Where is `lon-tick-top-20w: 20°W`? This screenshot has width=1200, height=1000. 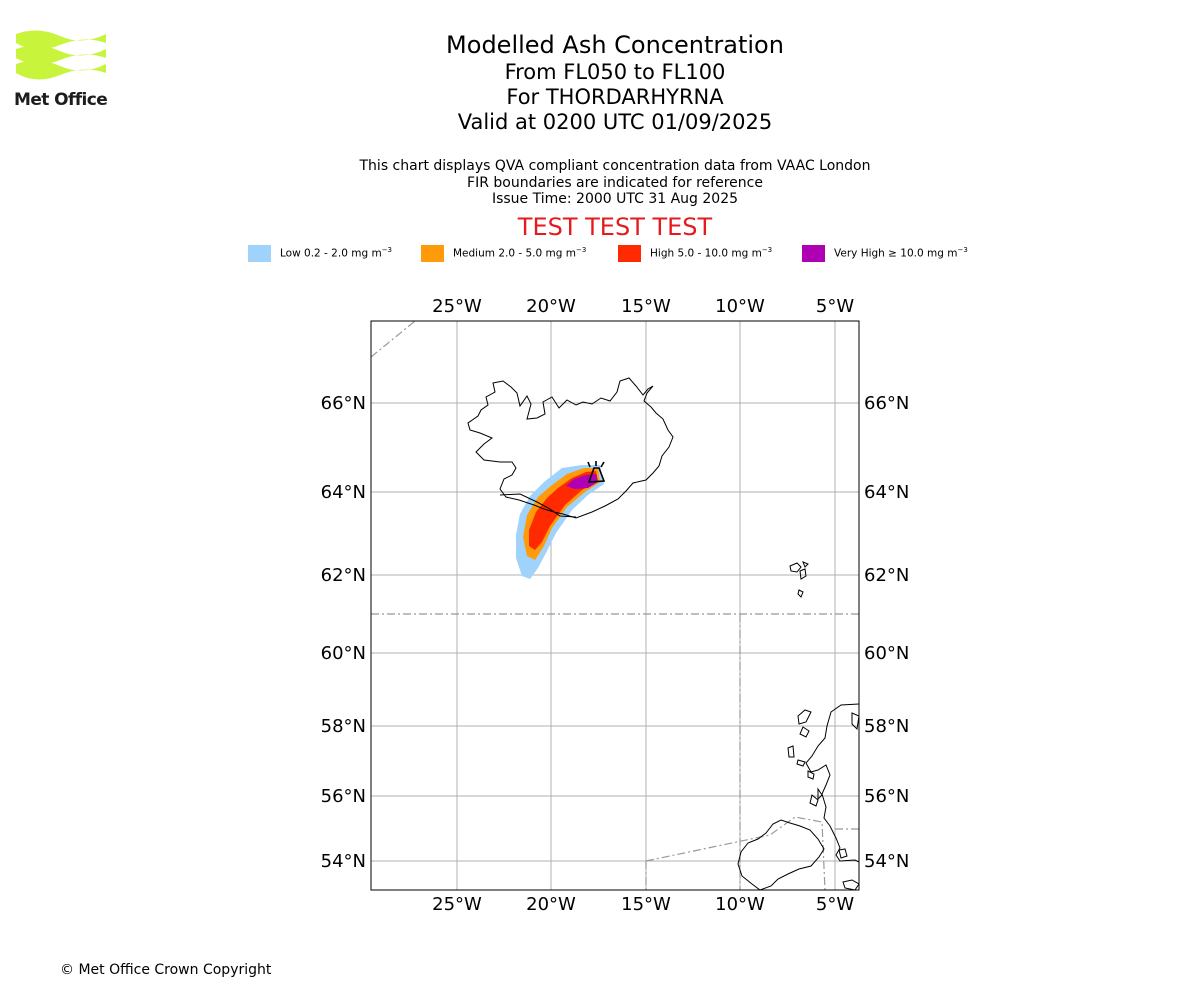
lon-tick-top-20w: 20°W is located at coordinates (551, 306).